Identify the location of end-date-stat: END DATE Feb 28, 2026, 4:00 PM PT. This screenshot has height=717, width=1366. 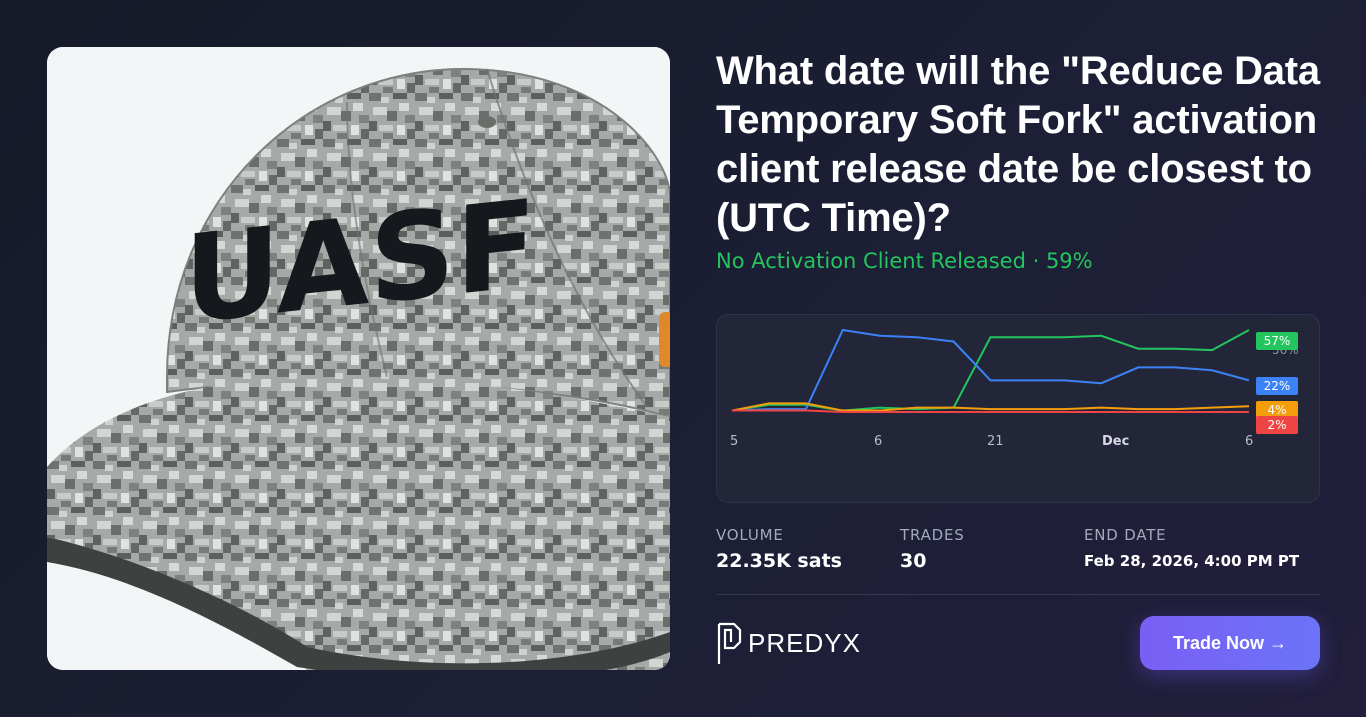
(1191, 548).